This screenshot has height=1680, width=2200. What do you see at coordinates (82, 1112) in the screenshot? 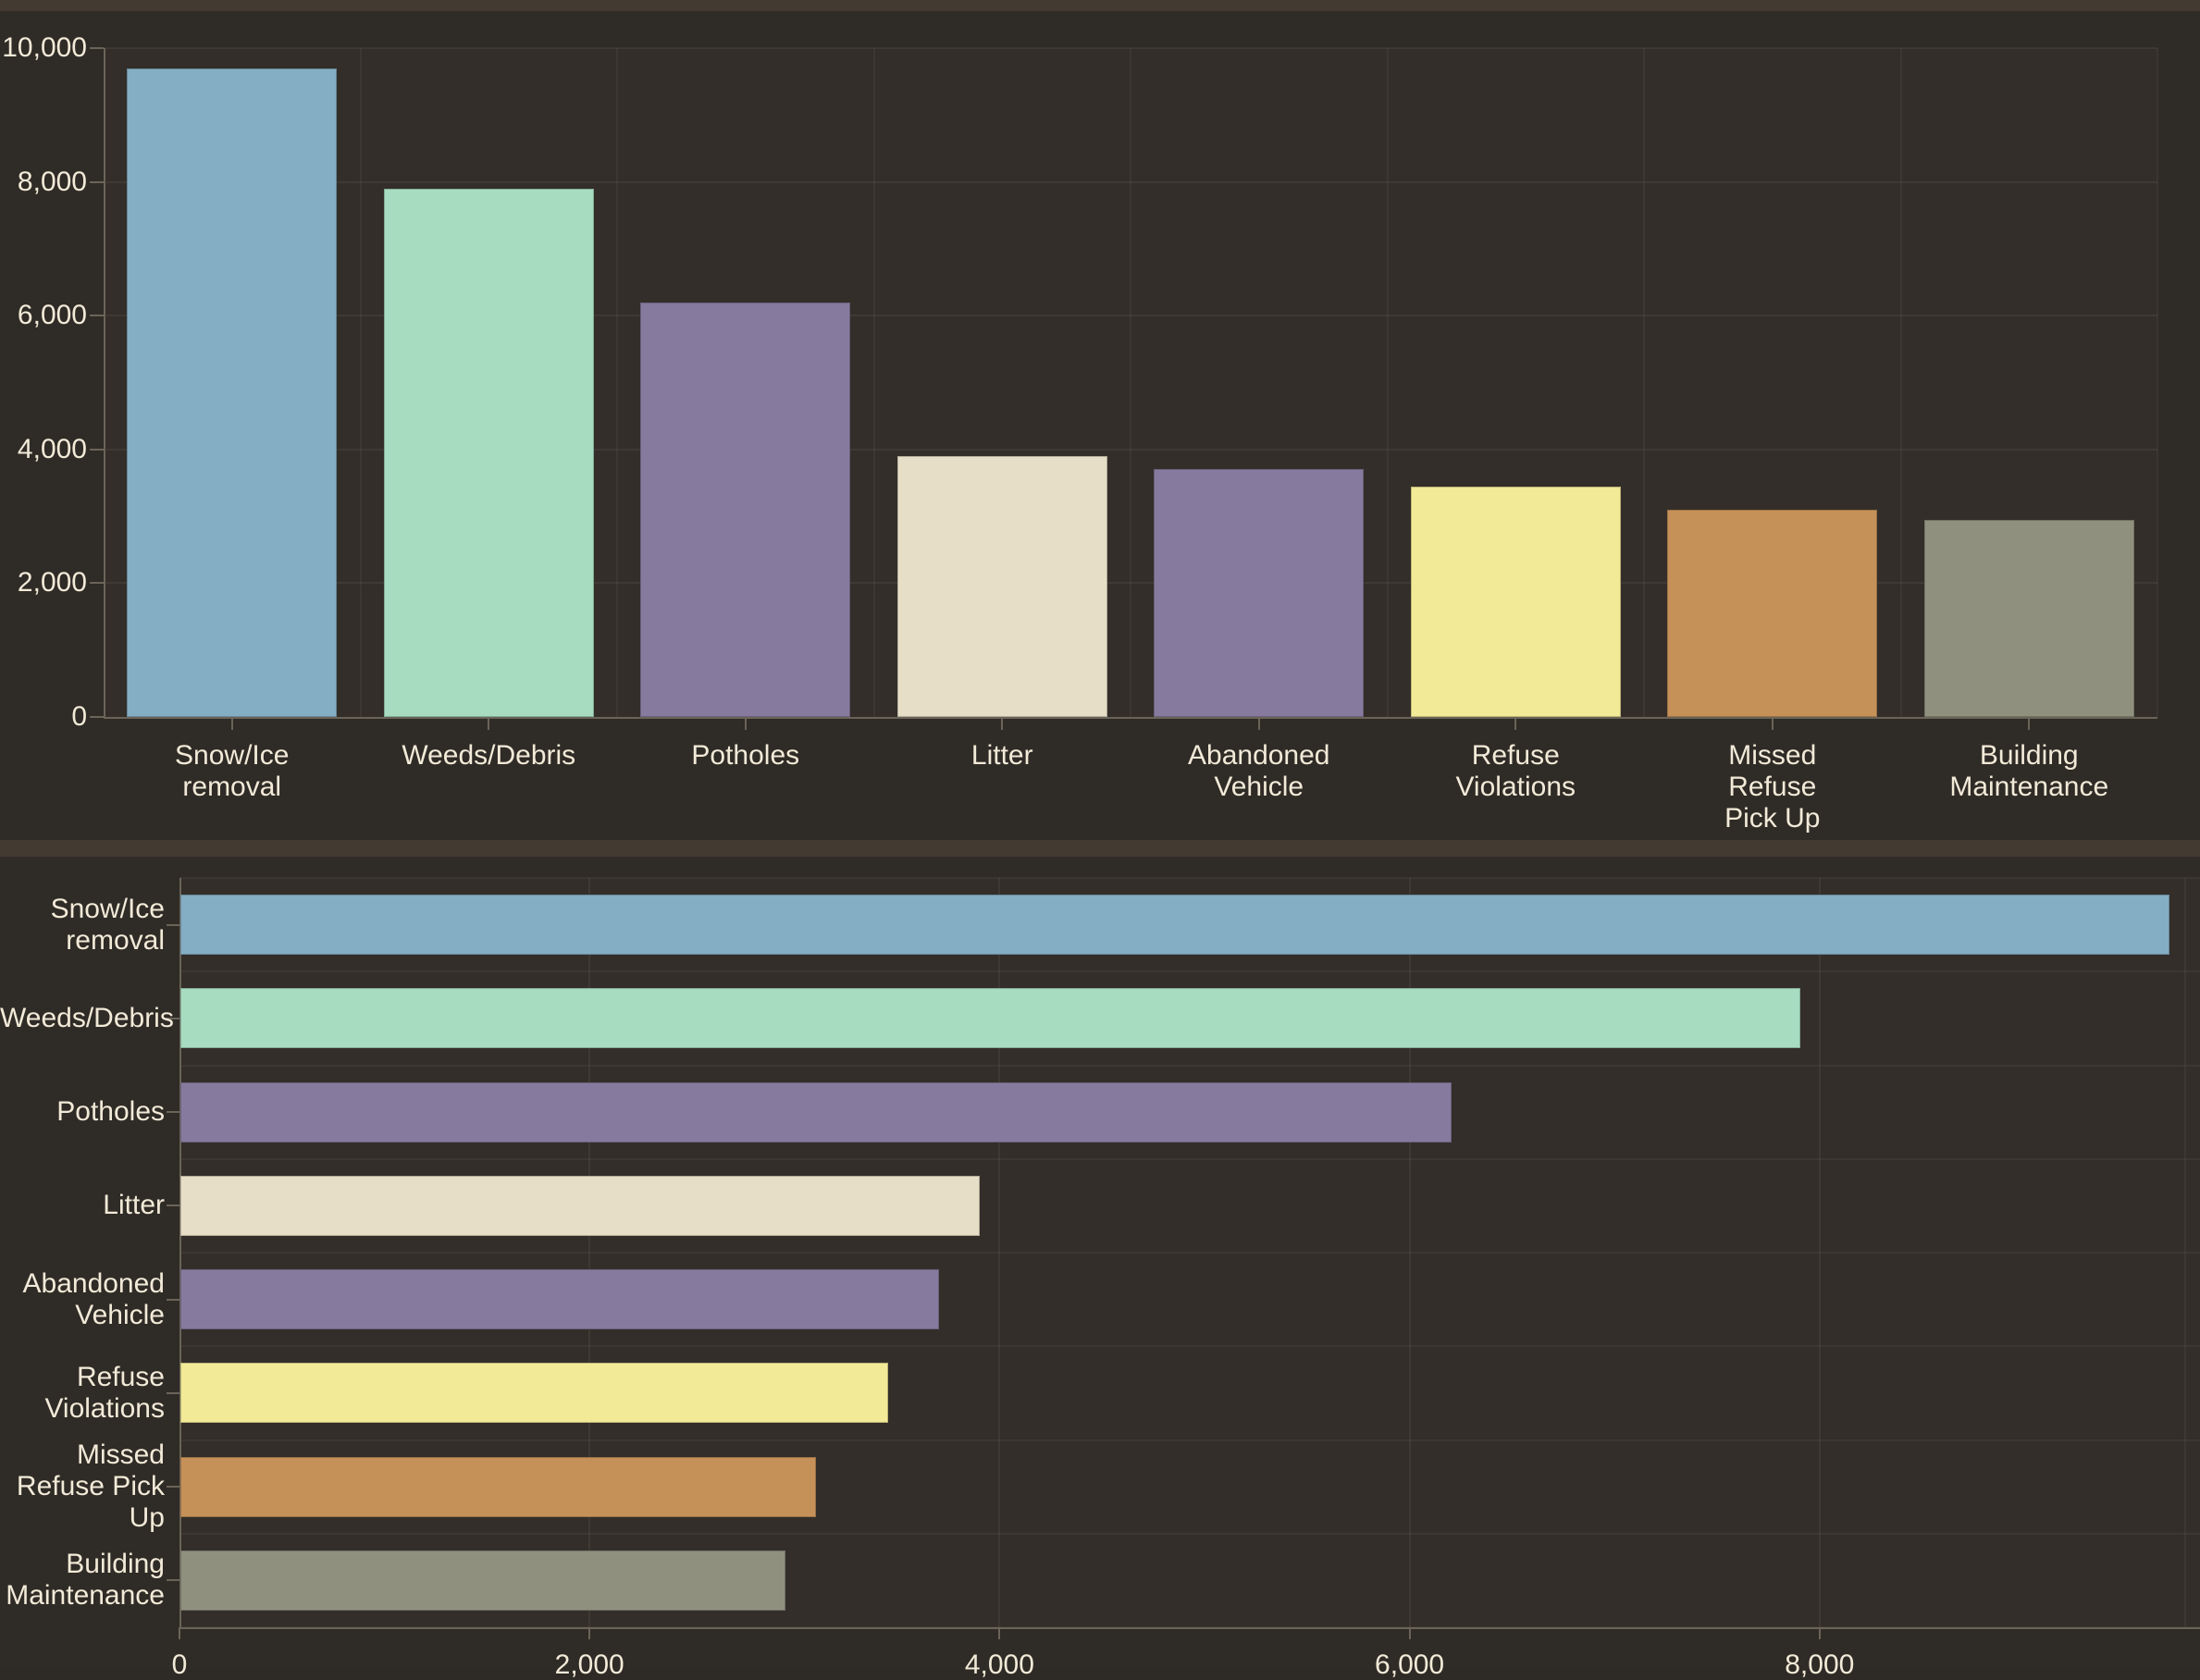
I see `row-label: Potholes` at bounding box center [82, 1112].